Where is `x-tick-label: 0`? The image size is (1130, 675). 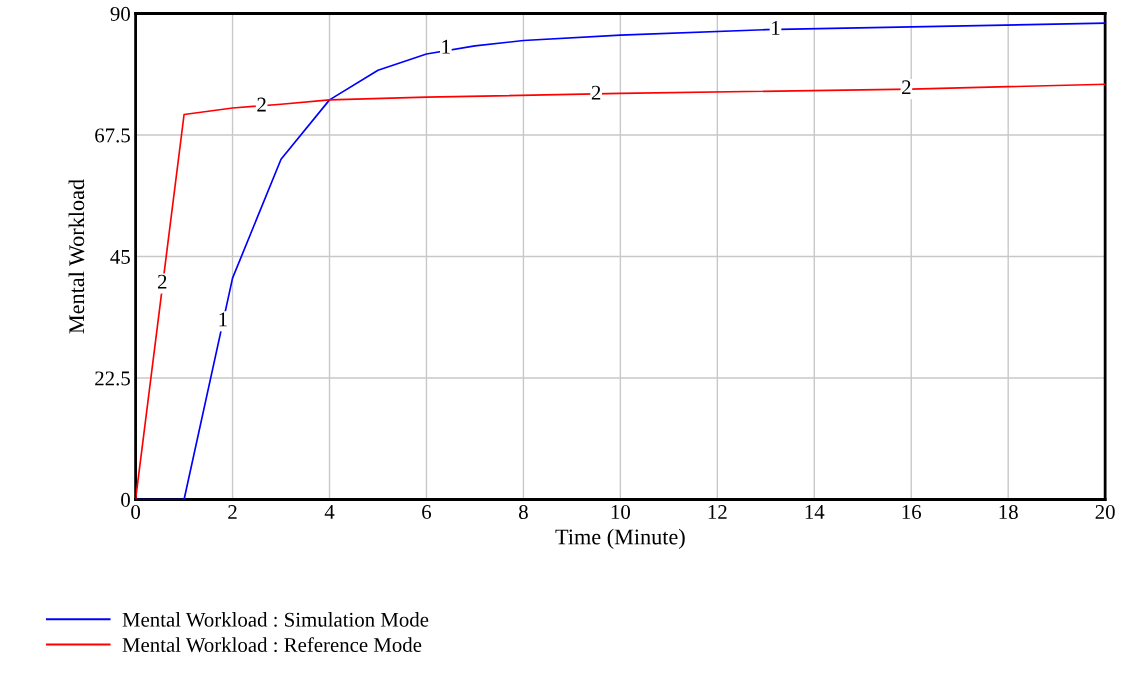 x-tick-label: 0 is located at coordinates (136, 512).